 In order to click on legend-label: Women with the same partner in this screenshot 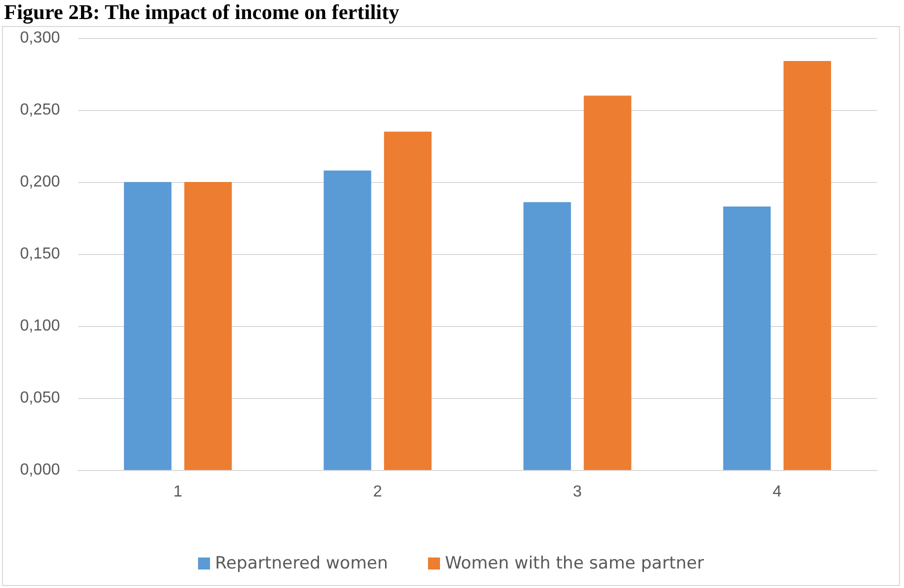, I will do `click(574, 564)`.